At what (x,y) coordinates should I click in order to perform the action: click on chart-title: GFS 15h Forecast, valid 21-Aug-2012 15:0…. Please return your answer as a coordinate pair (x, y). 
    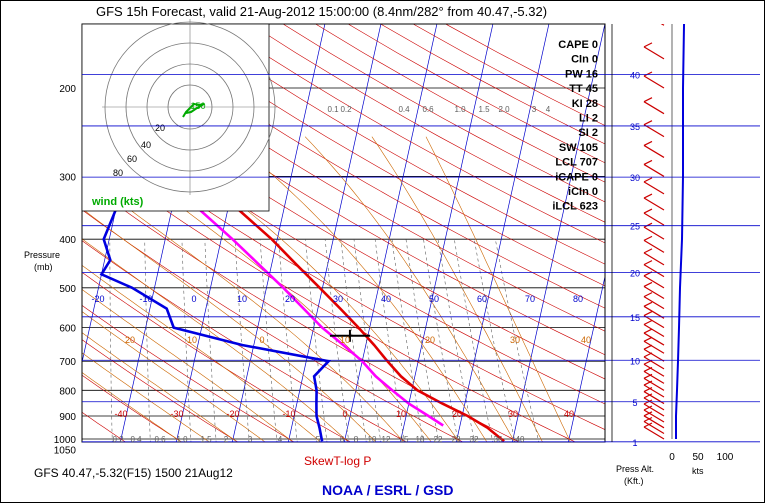
    Looking at the image, I should click on (322, 11).